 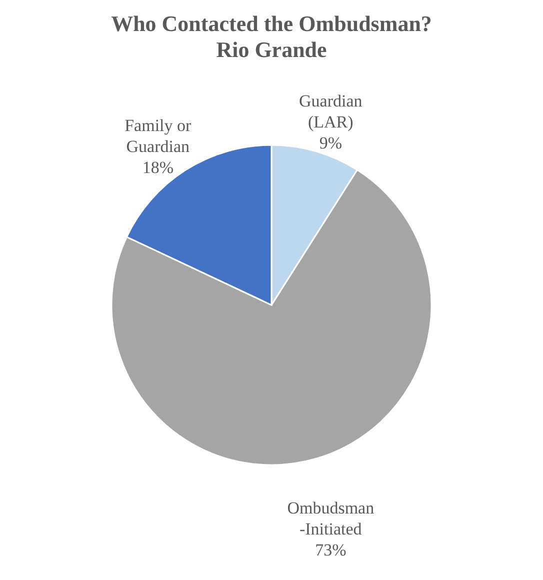 I want to click on data-label: 9%, so click(x=330, y=142).